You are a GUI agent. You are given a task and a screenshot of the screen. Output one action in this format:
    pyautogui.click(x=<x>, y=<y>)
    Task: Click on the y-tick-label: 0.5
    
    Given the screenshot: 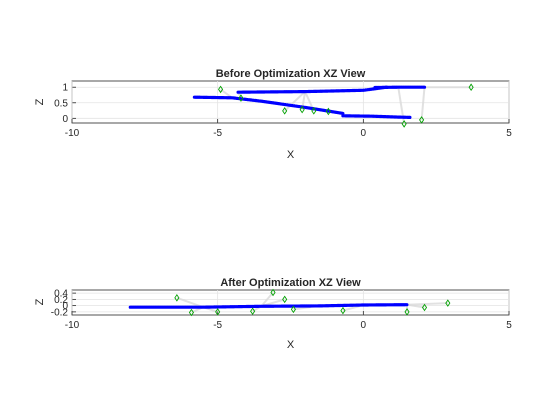 What is the action you would take?
    pyautogui.click(x=61, y=103)
    